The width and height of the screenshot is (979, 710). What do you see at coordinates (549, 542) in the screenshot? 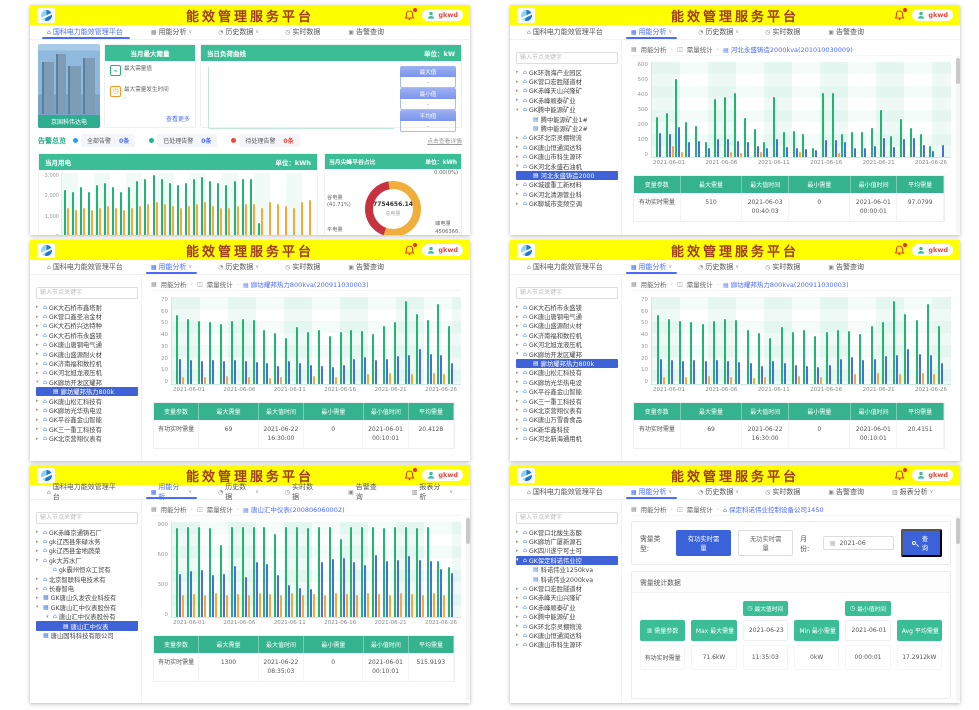
I see `tree-item: ▸ ⌂ GK廊坊广厦新源石` at bounding box center [549, 542].